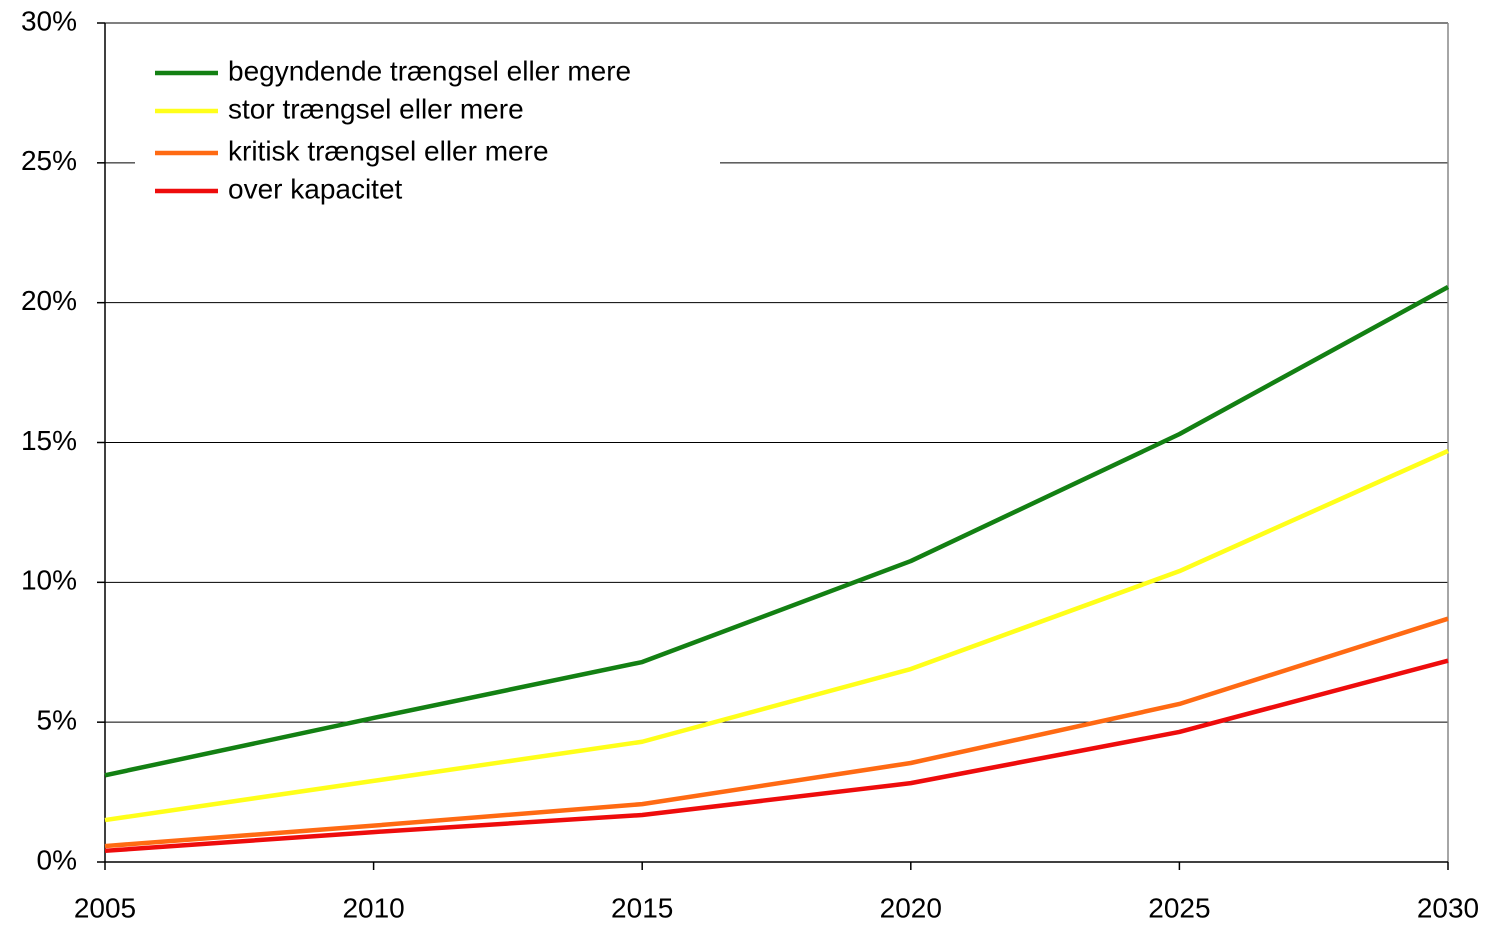  Describe the element at coordinates (315, 188) in the screenshot. I see `legend-label: over kapacitet` at that location.